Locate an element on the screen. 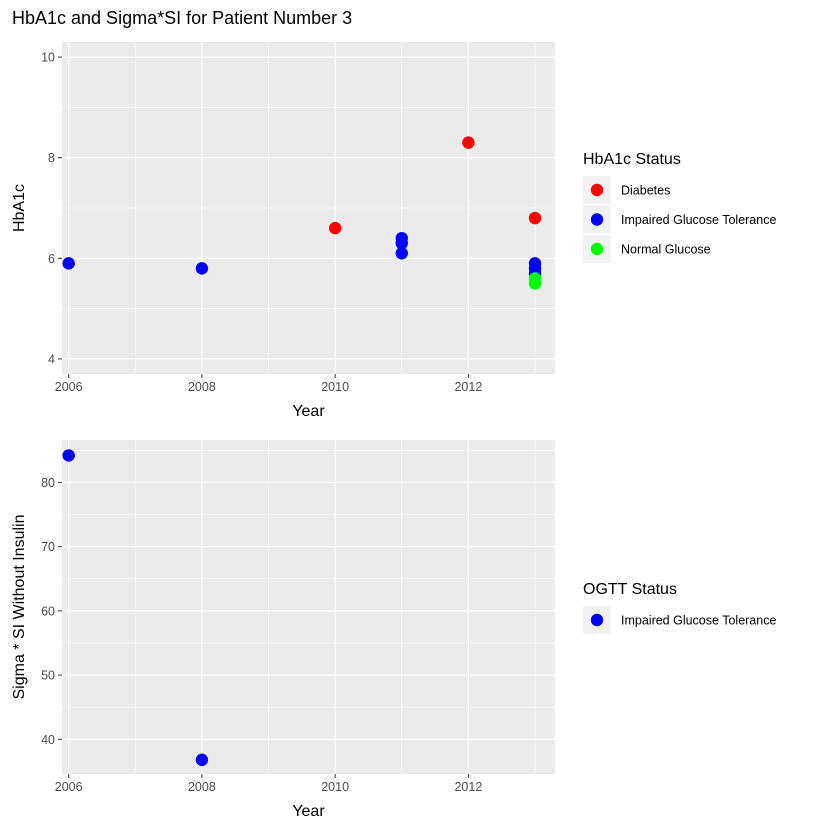  legend: OGTT Status Impaired Glucose Tolerance is located at coordinates (679, 607).